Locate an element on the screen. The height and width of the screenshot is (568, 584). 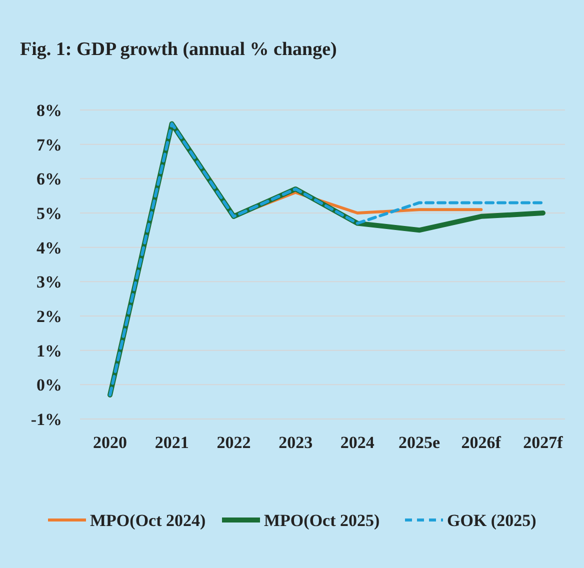
x-tick-label: 2020 is located at coordinates (110, 442).